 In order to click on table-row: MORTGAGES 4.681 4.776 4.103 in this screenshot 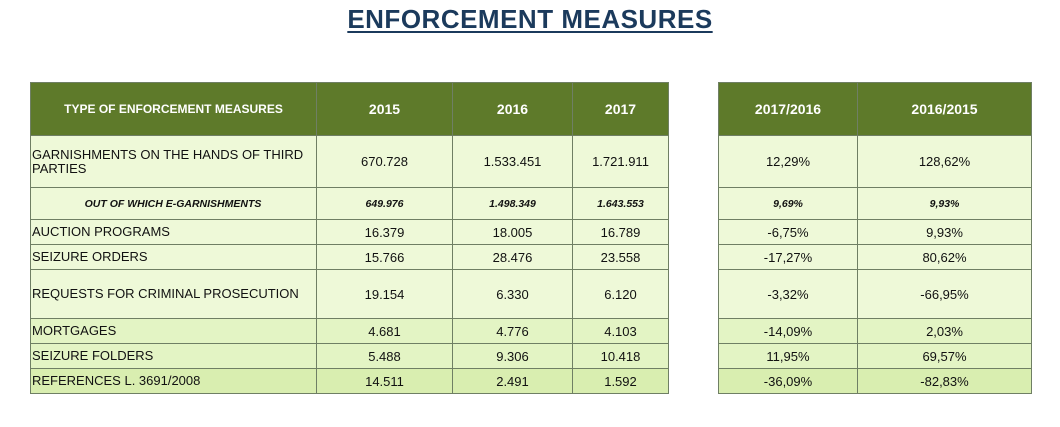, I will do `click(349, 331)`.